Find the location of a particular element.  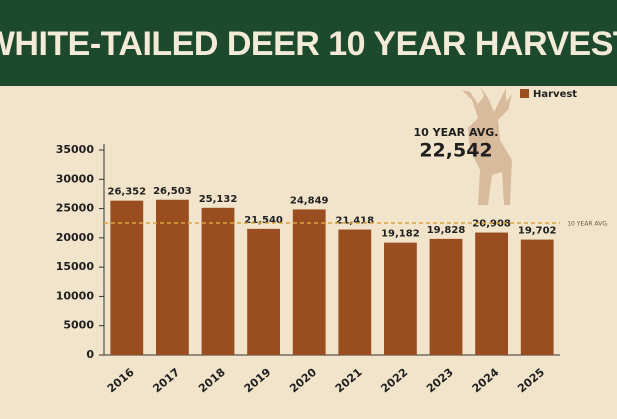

value-label: 19,702 is located at coordinates (537, 231).